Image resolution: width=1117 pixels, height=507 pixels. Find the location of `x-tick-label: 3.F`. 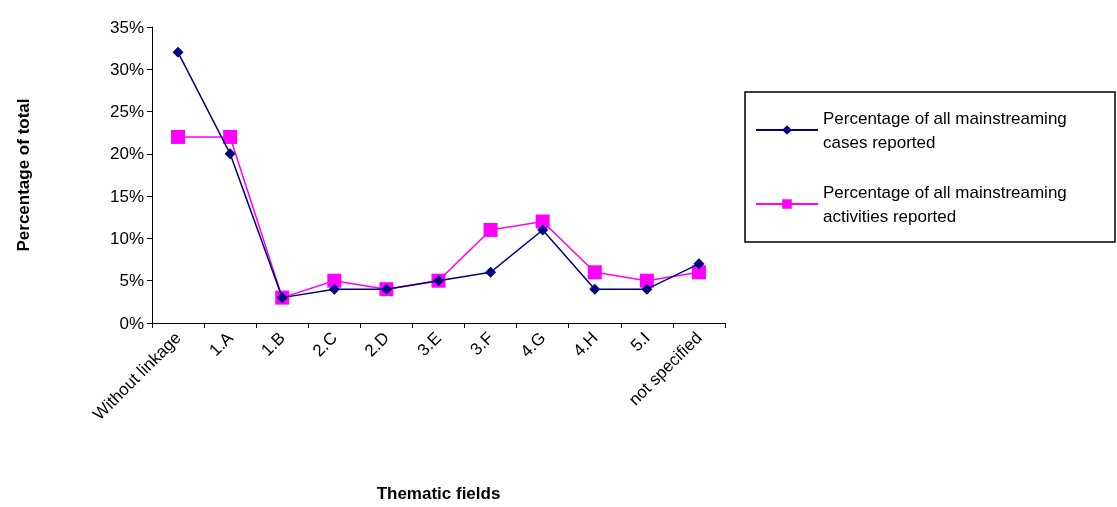

x-tick-label: 3.F is located at coordinates (482, 344).